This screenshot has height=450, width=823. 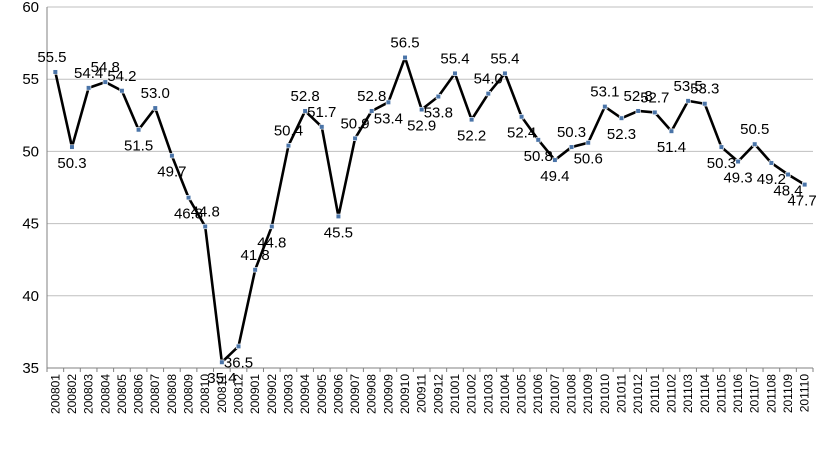 I want to click on x-tick-label: 200908, so click(x=372, y=394).